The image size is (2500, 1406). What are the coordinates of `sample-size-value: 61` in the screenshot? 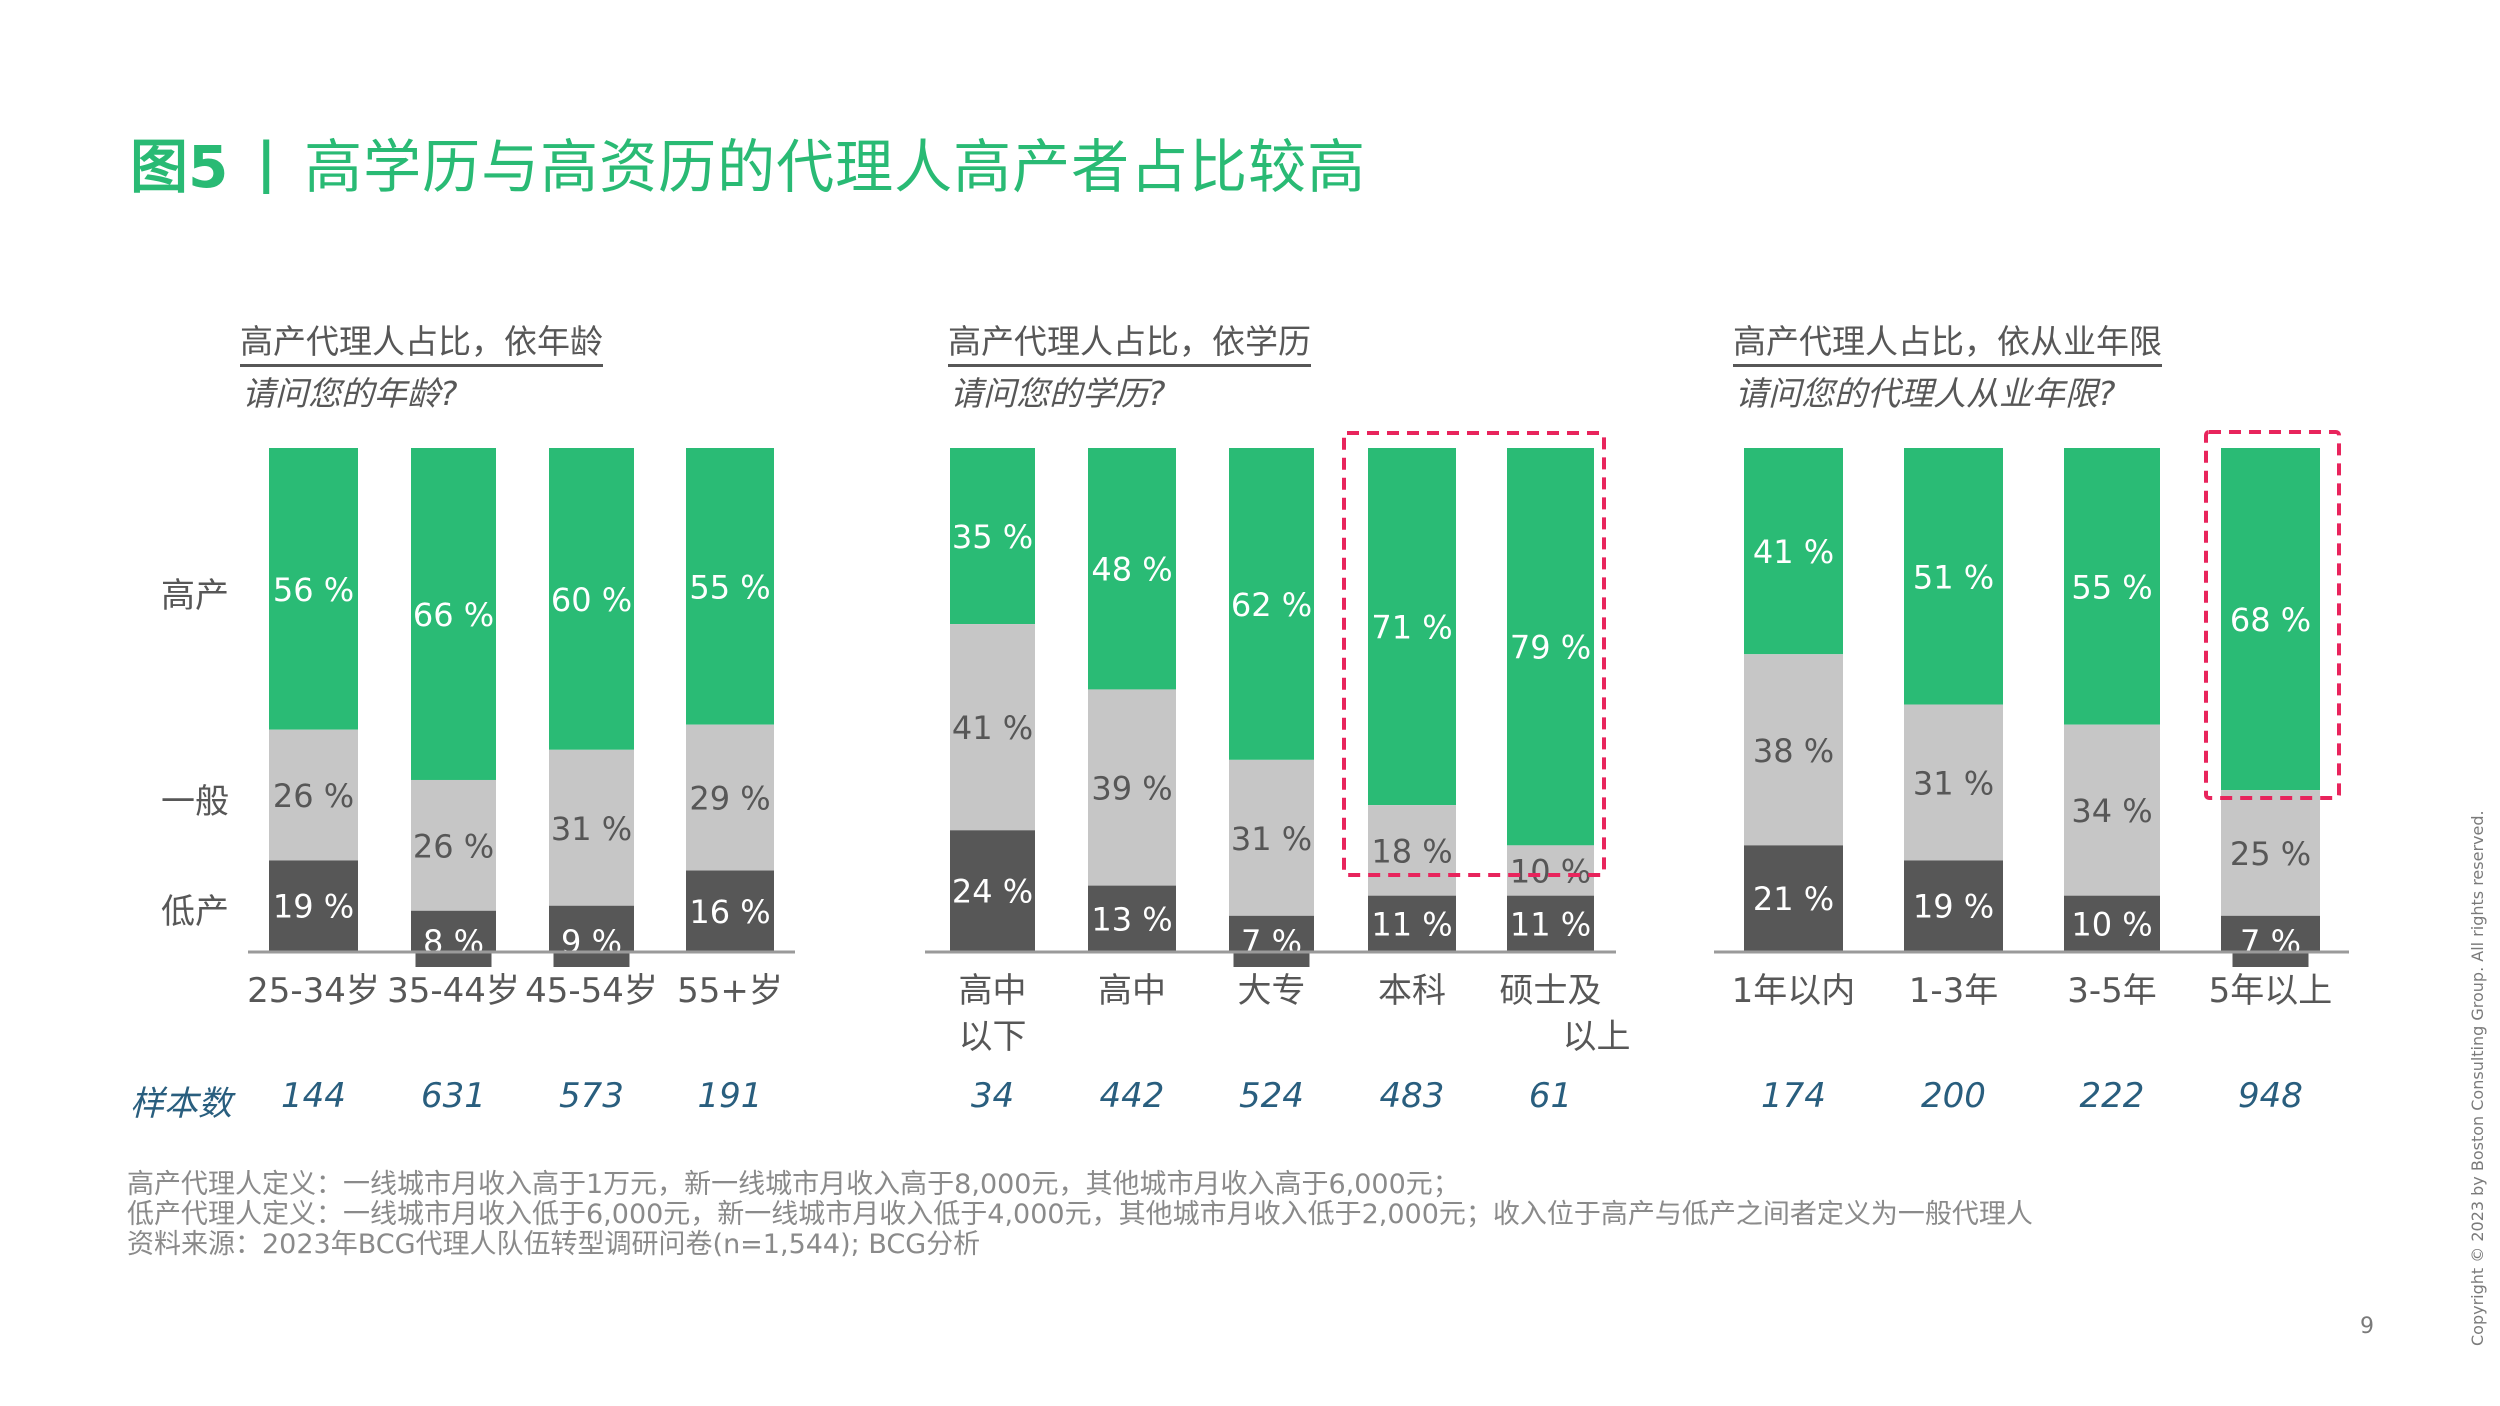 It's located at (1550, 1096).